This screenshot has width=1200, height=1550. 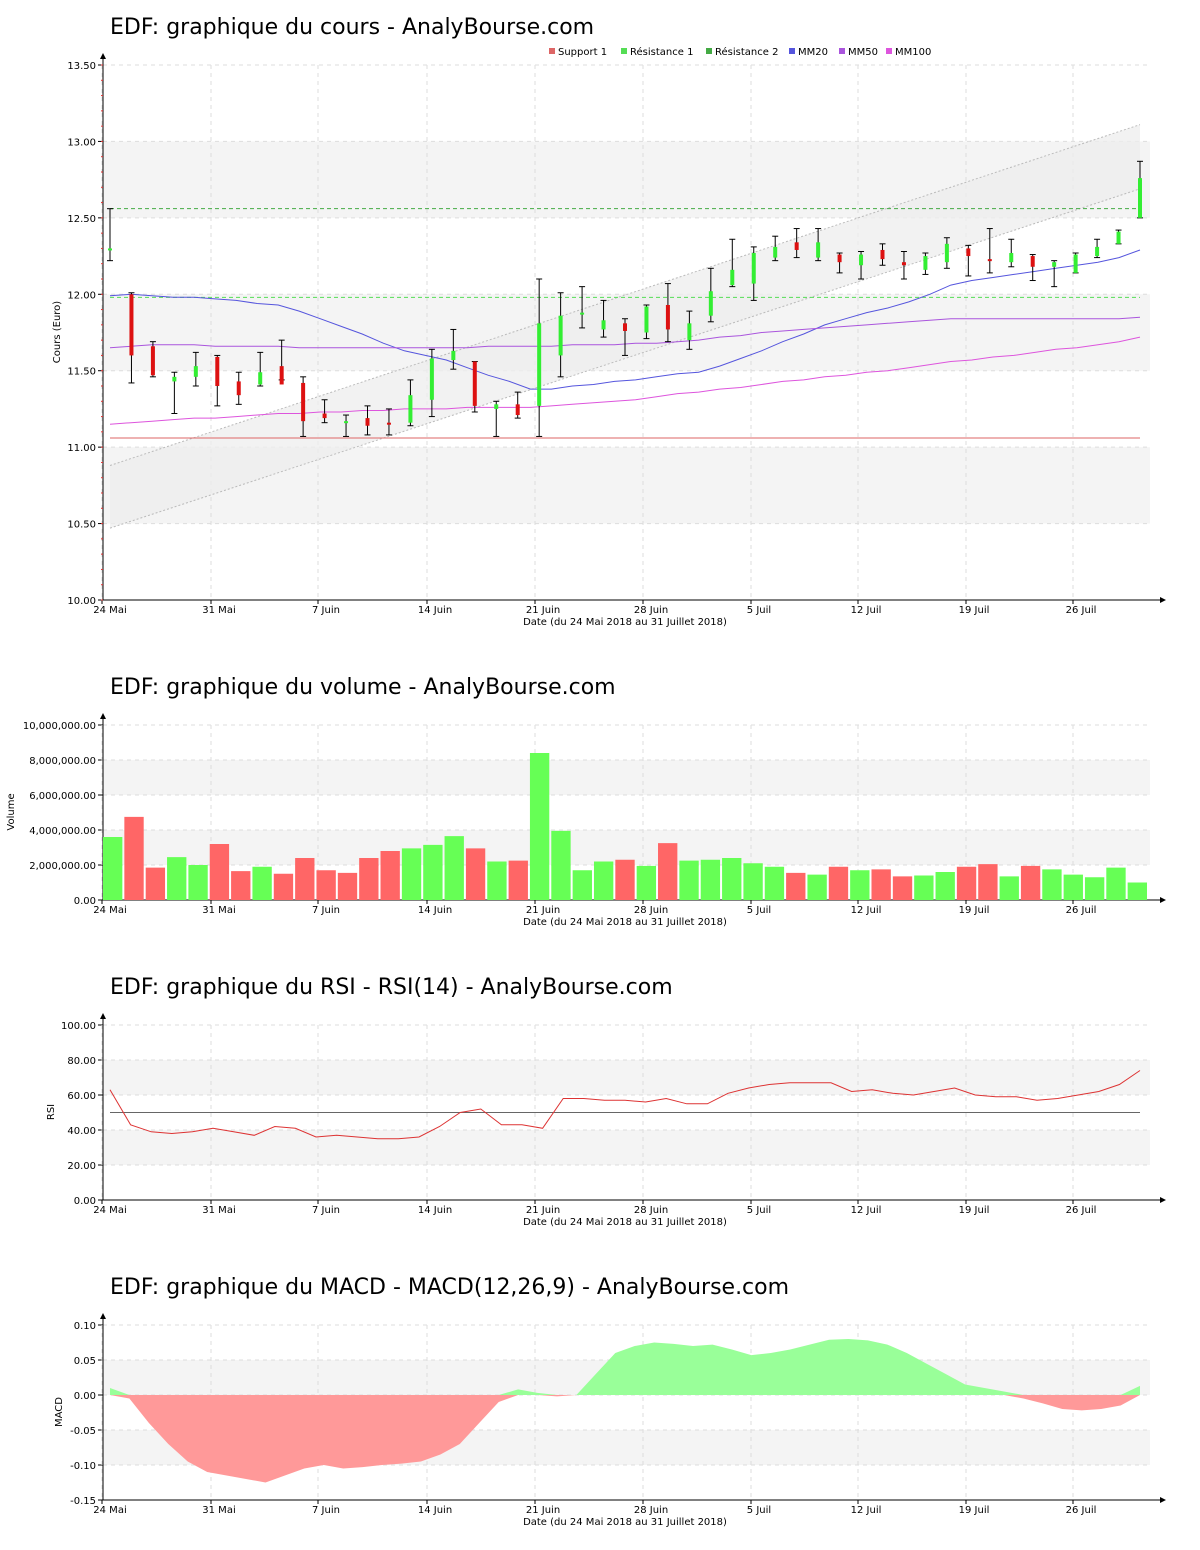 What do you see at coordinates (81, 1166) in the screenshot?
I see `rsi-y-tick-label: 20.00` at bounding box center [81, 1166].